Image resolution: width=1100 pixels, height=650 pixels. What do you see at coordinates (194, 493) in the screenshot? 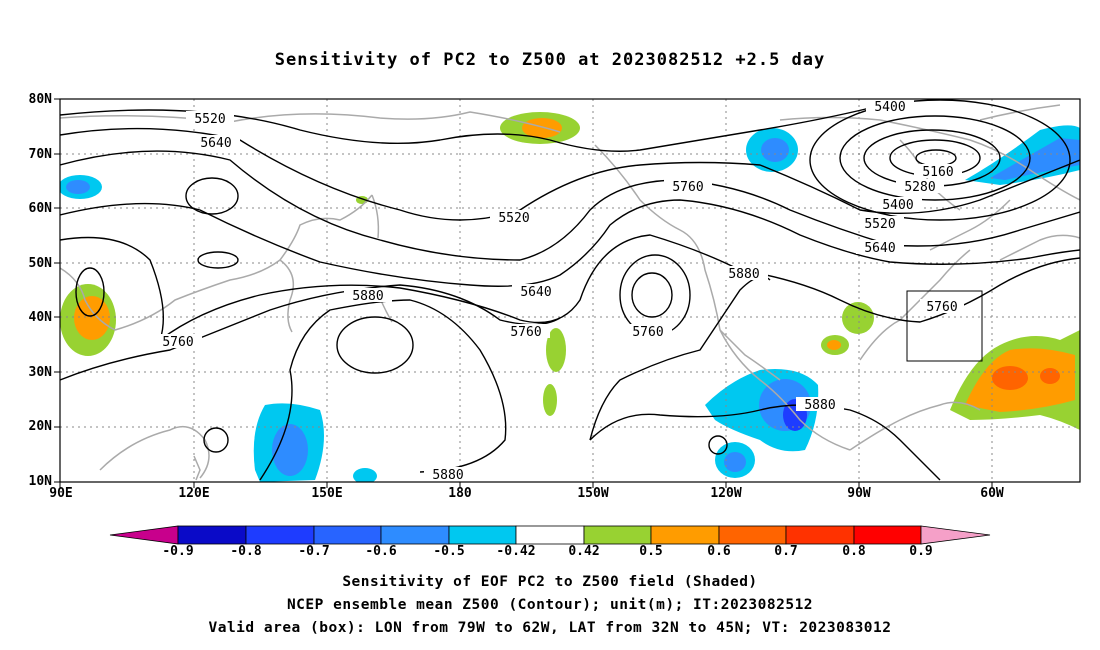
I see `lon-label-120e: 120E` at bounding box center [194, 493].